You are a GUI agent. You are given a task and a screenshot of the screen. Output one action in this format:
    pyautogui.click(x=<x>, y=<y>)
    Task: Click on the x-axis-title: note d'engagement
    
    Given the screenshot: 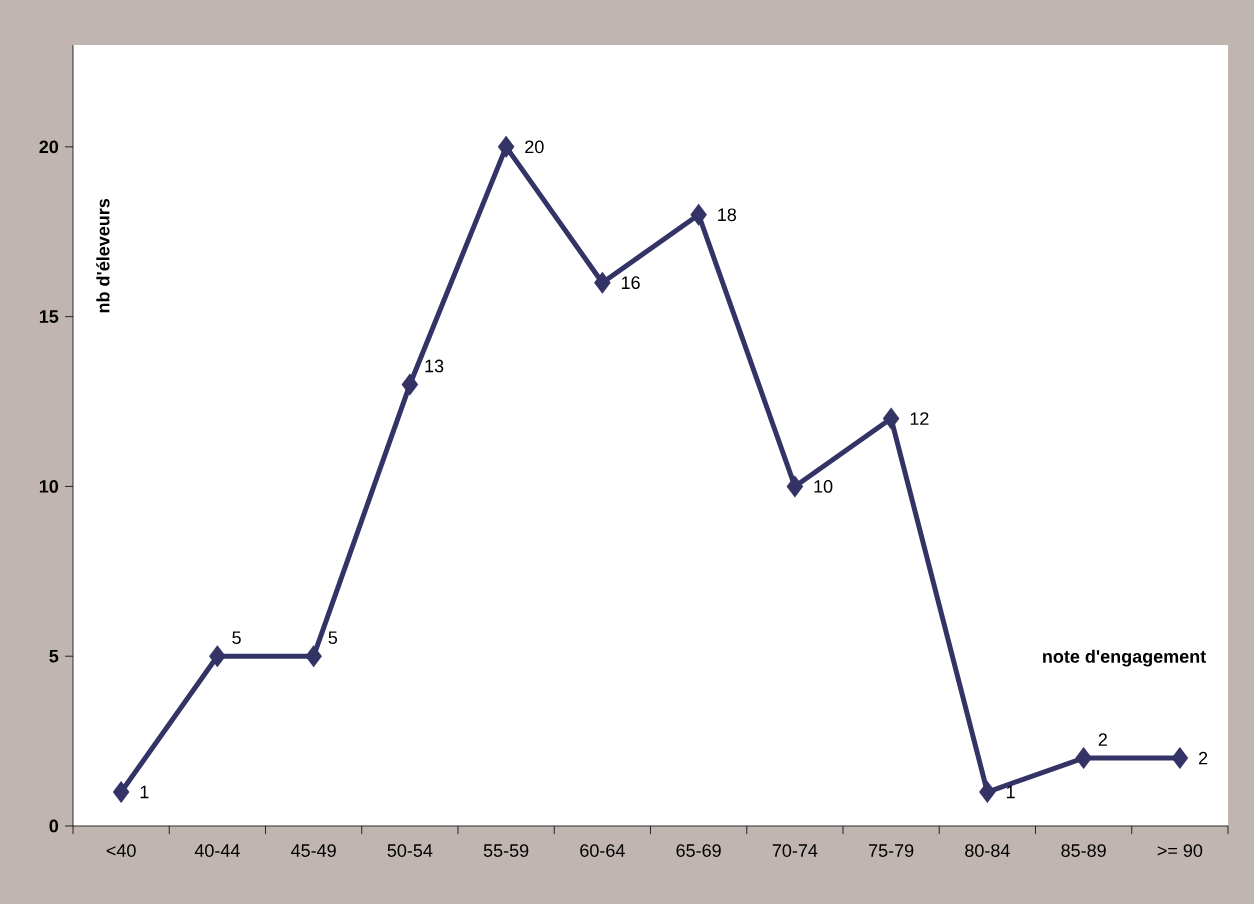 What is the action you would take?
    pyautogui.click(x=1124, y=658)
    